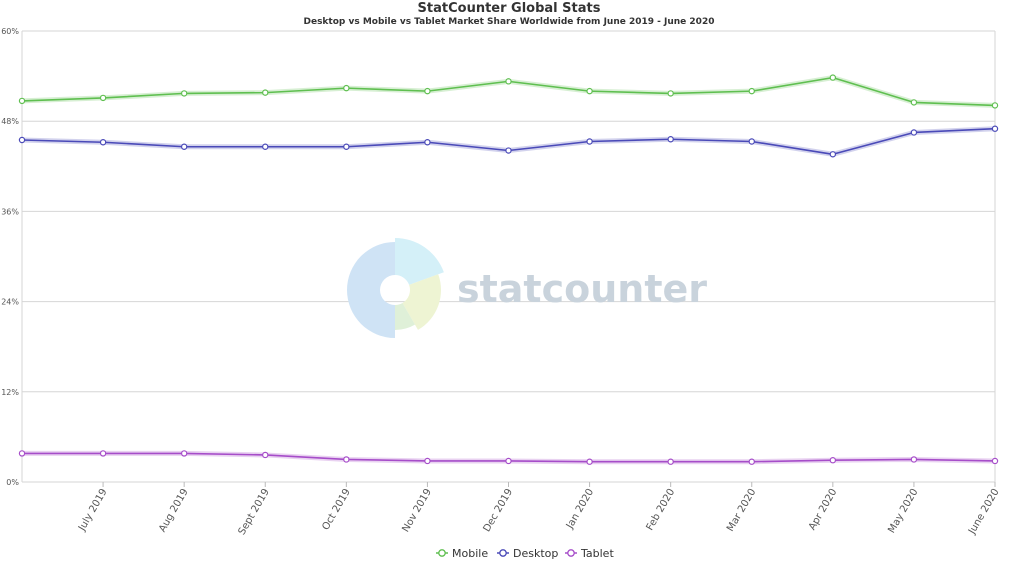 This screenshot has width=1024, height=576. Describe the element at coordinates (10, 302) in the screenshot. I see `y-tick-label: 24%` at that location.